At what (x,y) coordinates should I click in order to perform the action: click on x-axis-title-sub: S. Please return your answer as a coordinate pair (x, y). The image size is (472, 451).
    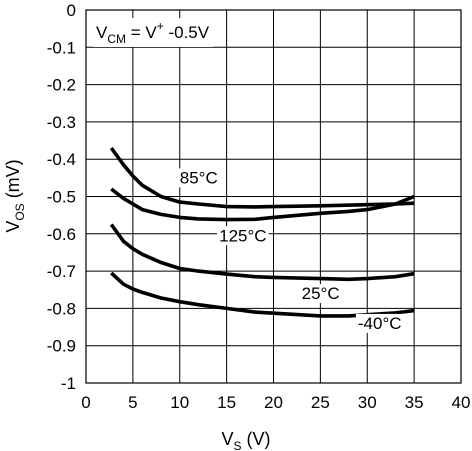
    Looking at the image, I should click on (238, 445).